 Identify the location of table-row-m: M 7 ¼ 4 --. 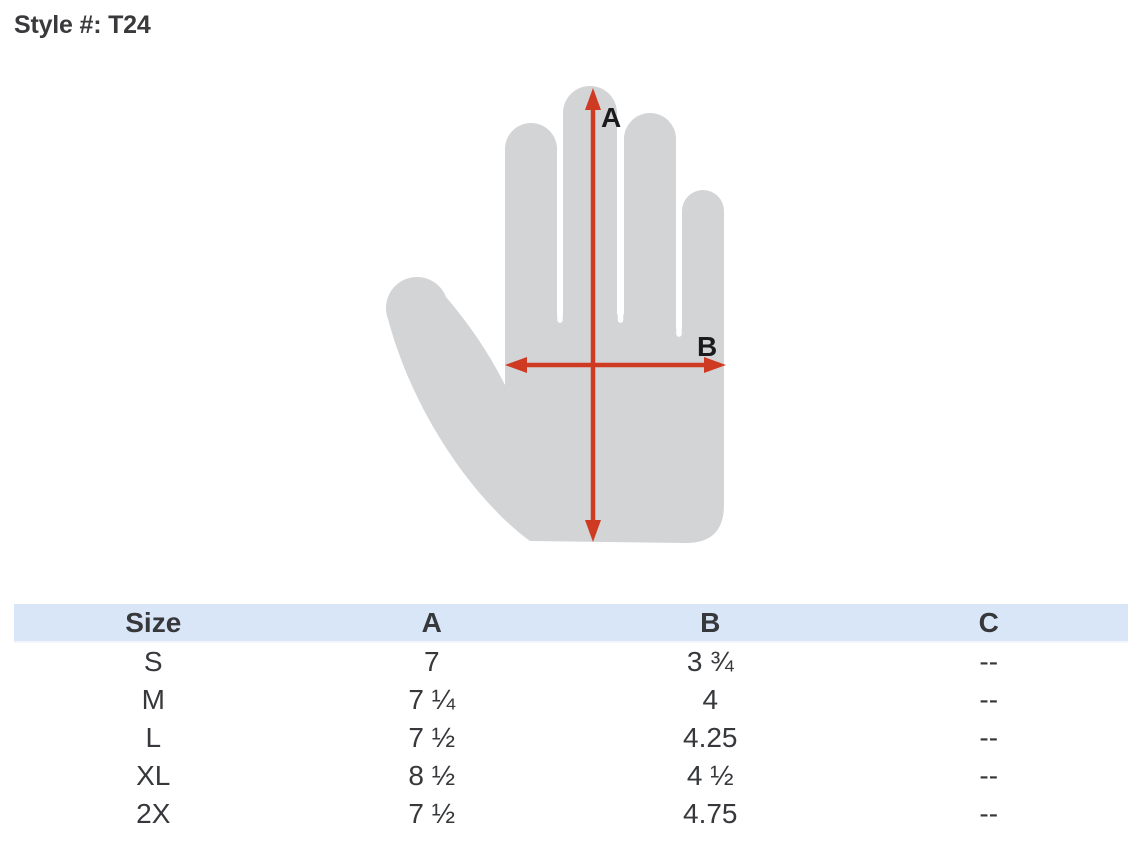
(571, 700).